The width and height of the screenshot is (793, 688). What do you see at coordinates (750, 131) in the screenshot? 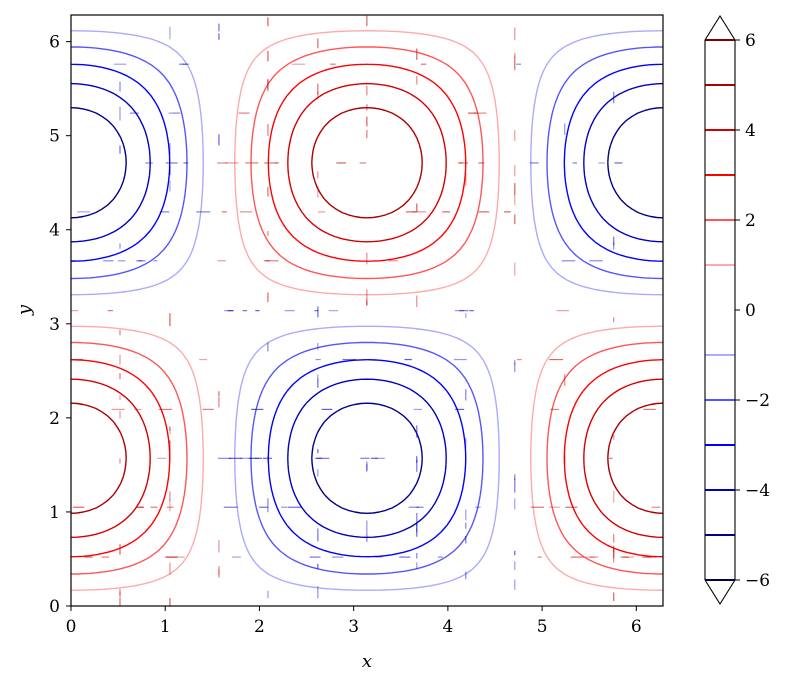
I see `colorbar-tick-label: 4` at bounding box center [750, 131].